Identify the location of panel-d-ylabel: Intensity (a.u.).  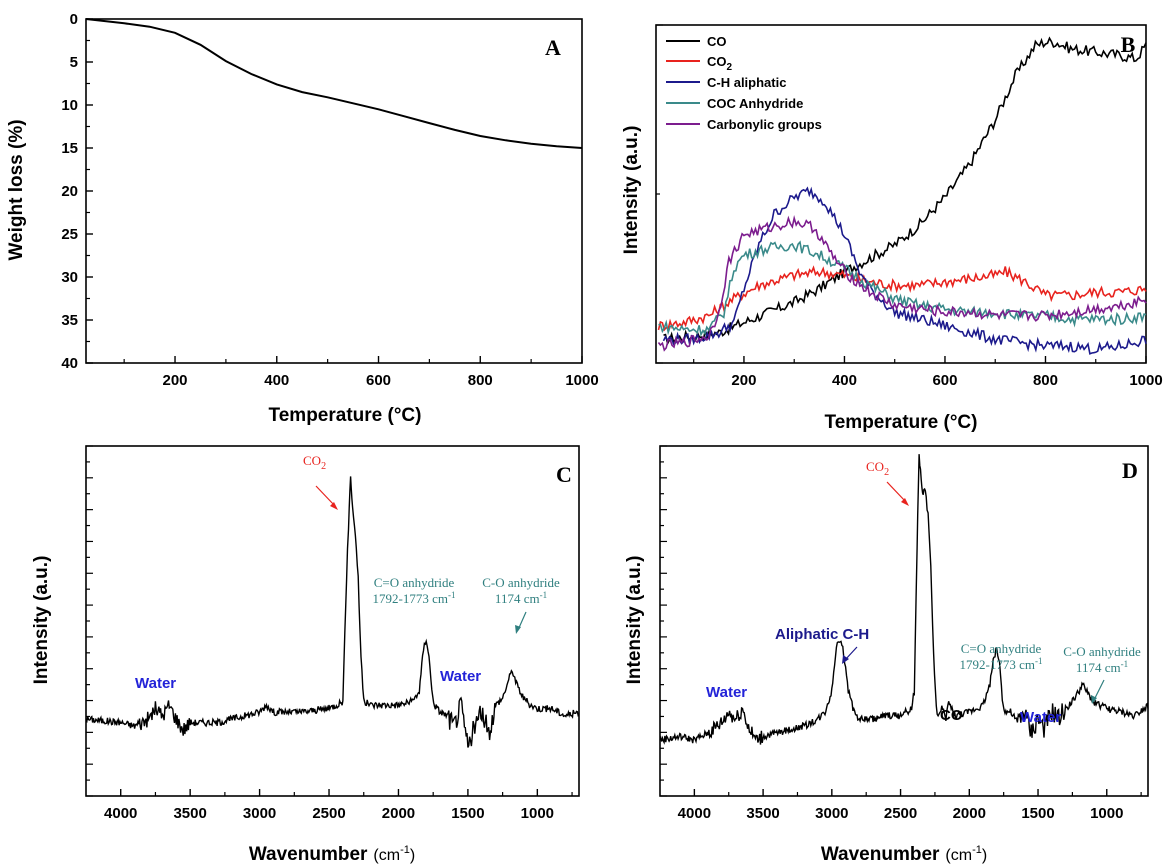
(634, 620).